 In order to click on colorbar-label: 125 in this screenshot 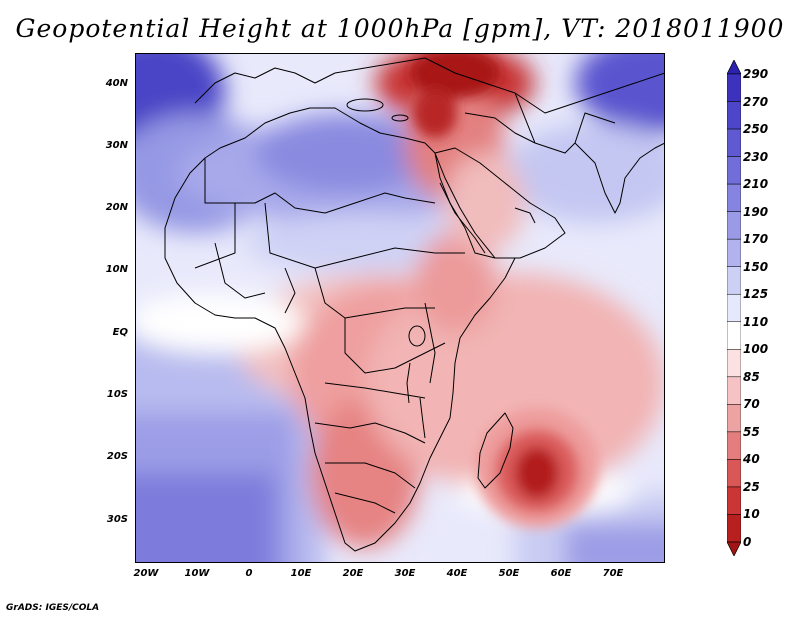, I will do `click(756, 294)`.